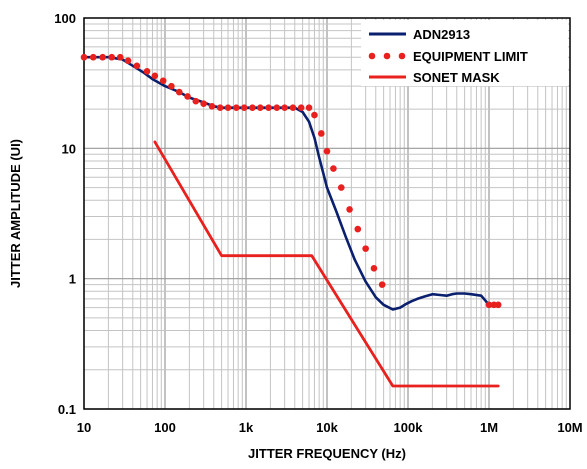 The height and width of the screenshot is (469, 587). Describe the element at coordinates (65, 18) in the screenshot. I see `y-tick-label: 100` at that location.